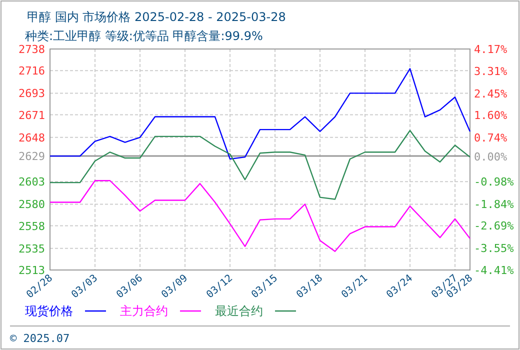  Describe the element at coordinates (31, 226) in the screenshot. I see `y-tick-label: 2558` at that location.